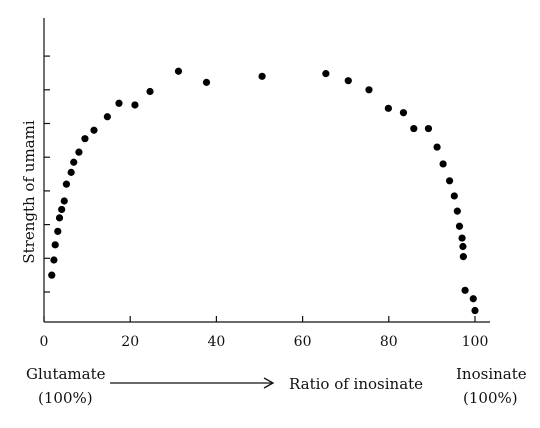  I want to click on inosinate-label: Inosinate, so click(491, 374).